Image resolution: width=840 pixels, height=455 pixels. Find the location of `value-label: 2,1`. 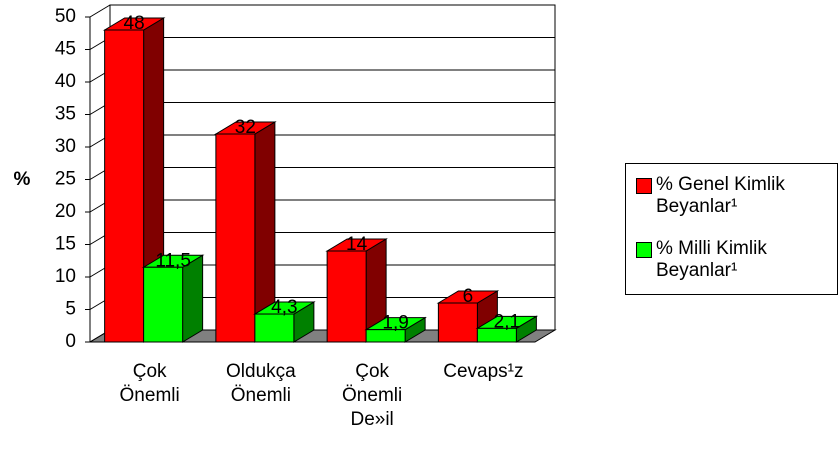

value-label: 2,1 is located at coordinates (507, 321).